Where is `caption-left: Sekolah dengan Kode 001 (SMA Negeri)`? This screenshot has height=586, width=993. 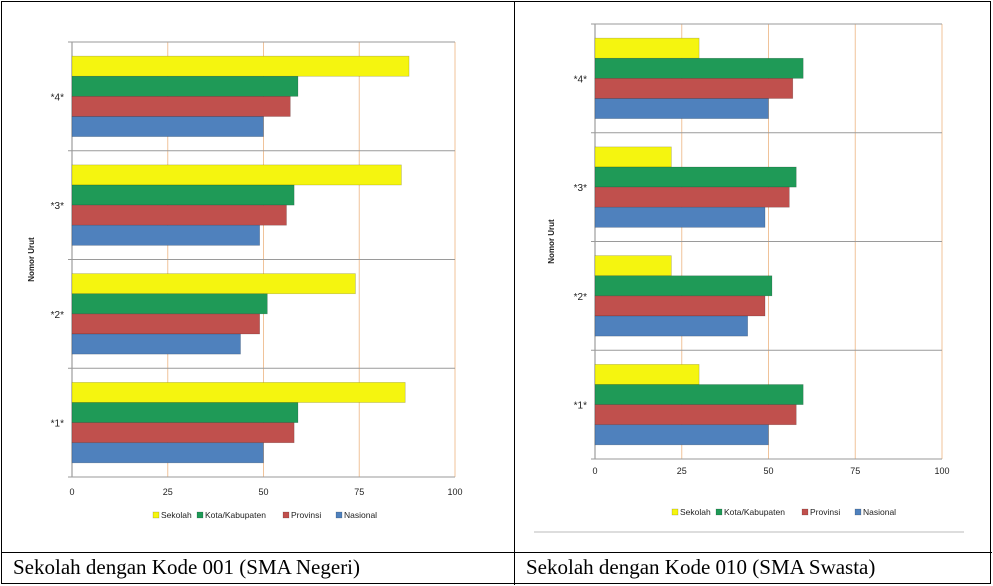
caption-left: Sekolah dengan Kode 001 (SMA Negeri) is located at coordinates (187, 567).